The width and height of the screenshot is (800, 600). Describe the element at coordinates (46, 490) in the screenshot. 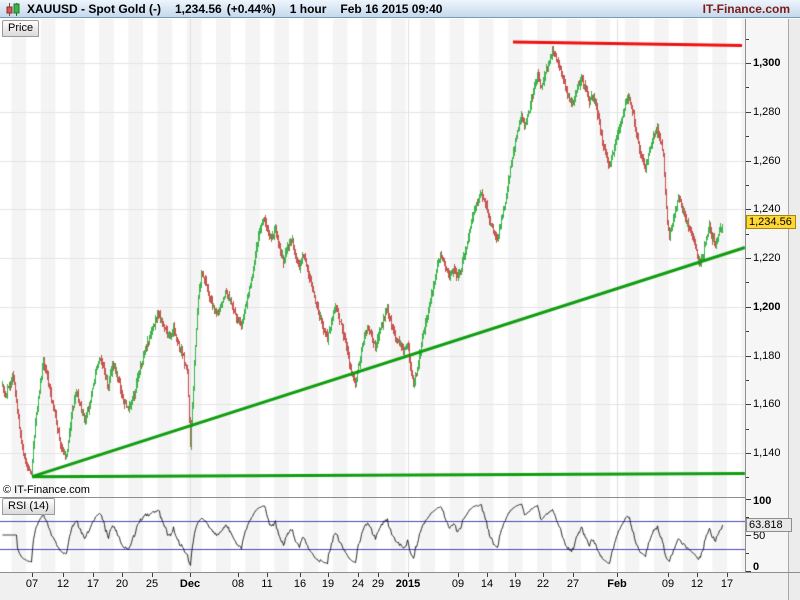

I see `watermark: © IT-Finance.com` at that location.